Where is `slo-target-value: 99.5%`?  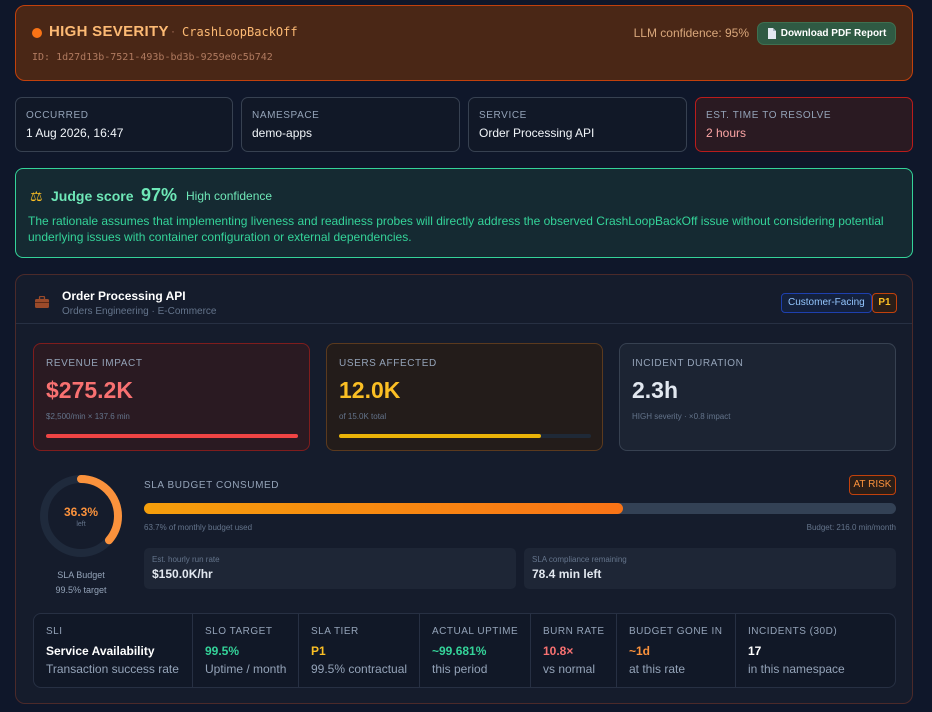
slo-target-value: 99.5% is located at coordinates (222, 651).